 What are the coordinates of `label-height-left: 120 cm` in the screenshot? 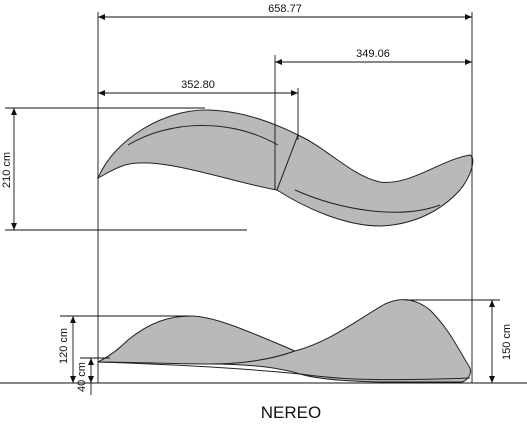 It's located at (64, 346).